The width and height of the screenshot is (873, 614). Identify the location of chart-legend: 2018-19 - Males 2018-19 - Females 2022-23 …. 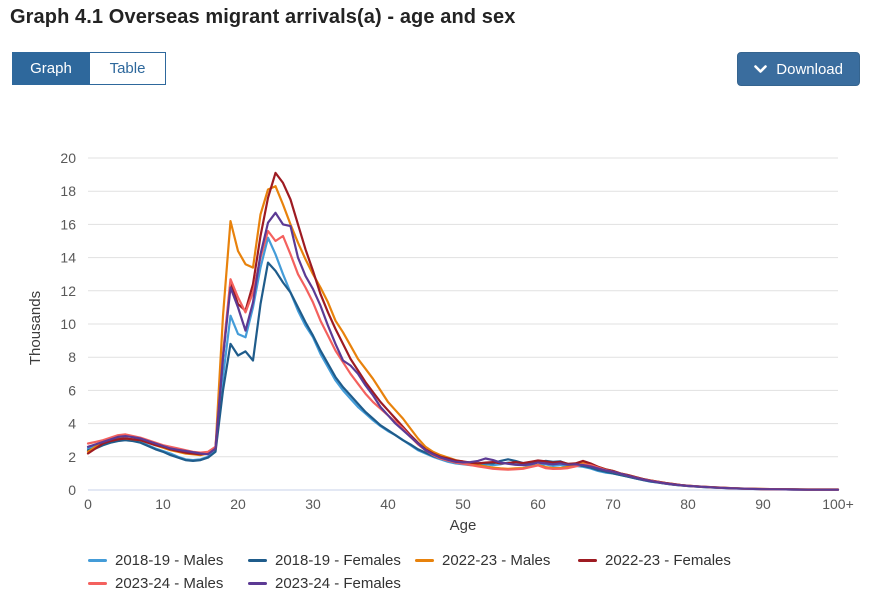
(468, 572).